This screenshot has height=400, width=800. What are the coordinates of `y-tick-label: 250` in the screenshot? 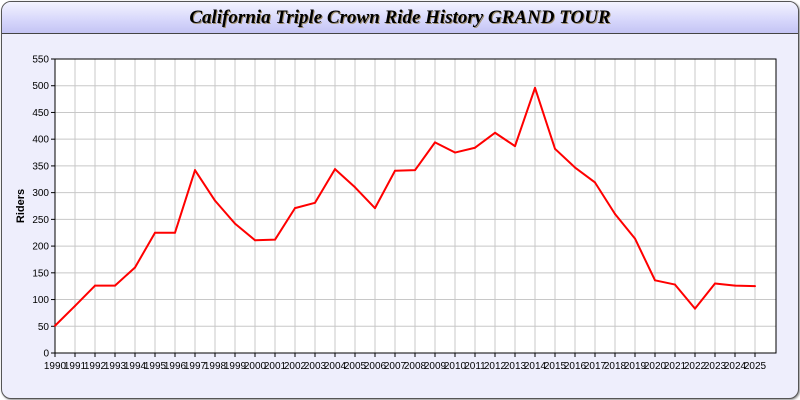 It's located at (40, 220).